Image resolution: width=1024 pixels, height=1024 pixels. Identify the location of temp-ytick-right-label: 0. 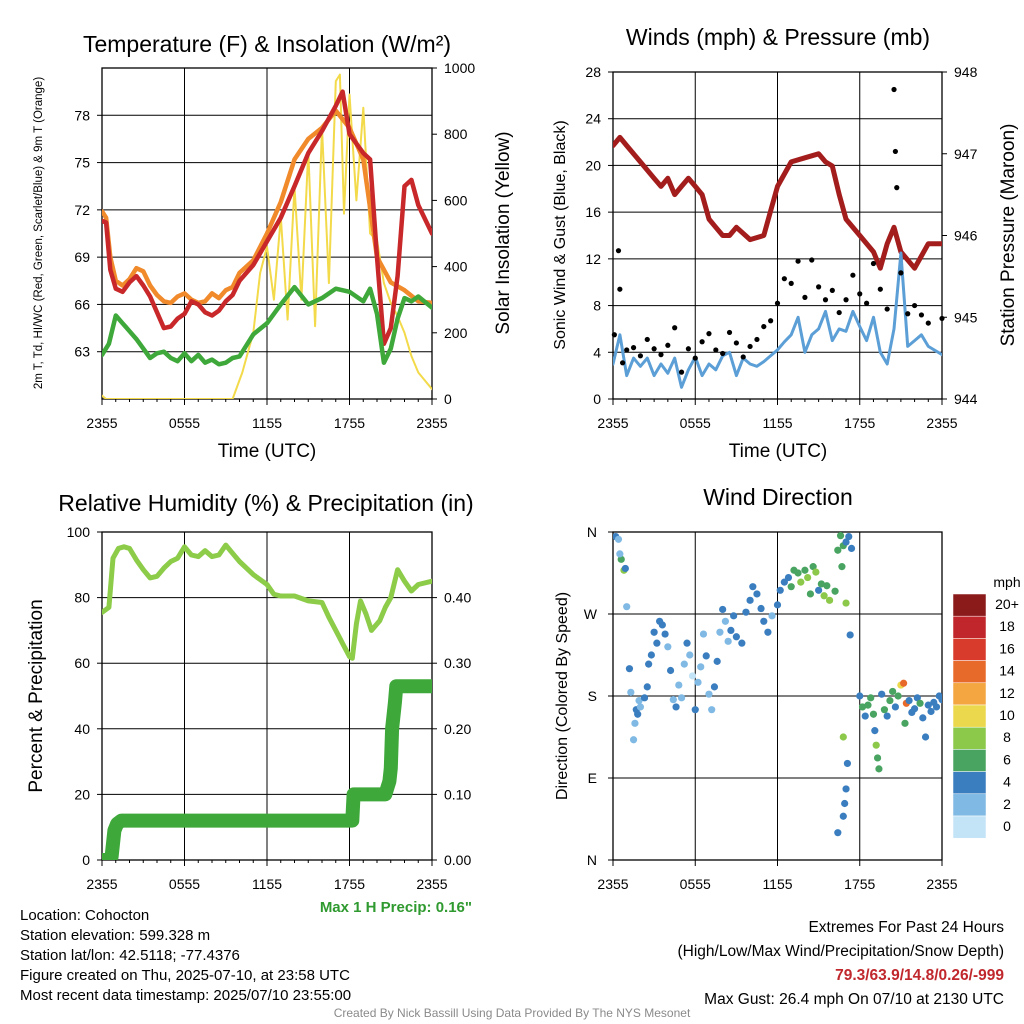
(448, 399).